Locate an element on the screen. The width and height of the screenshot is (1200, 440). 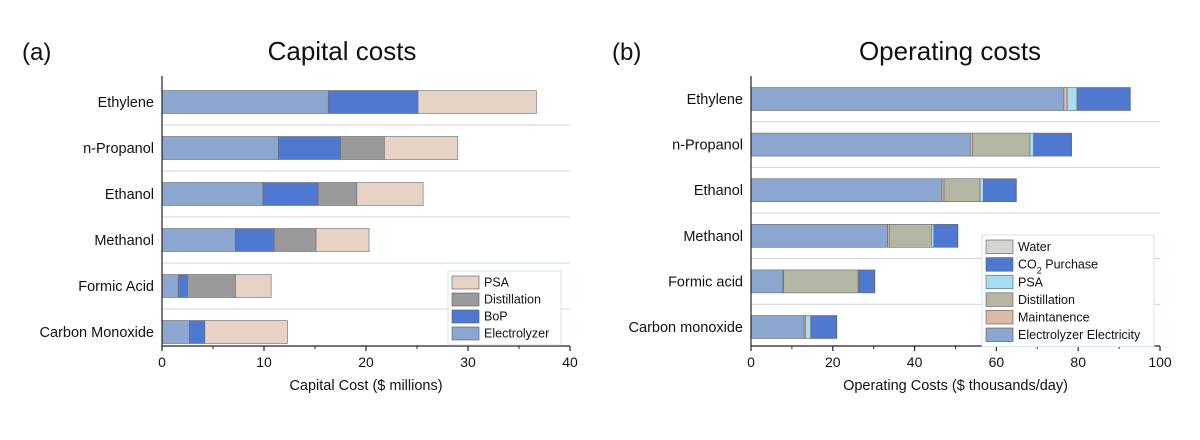
chart-title: Operating costs is located at coordinates (950, 51).